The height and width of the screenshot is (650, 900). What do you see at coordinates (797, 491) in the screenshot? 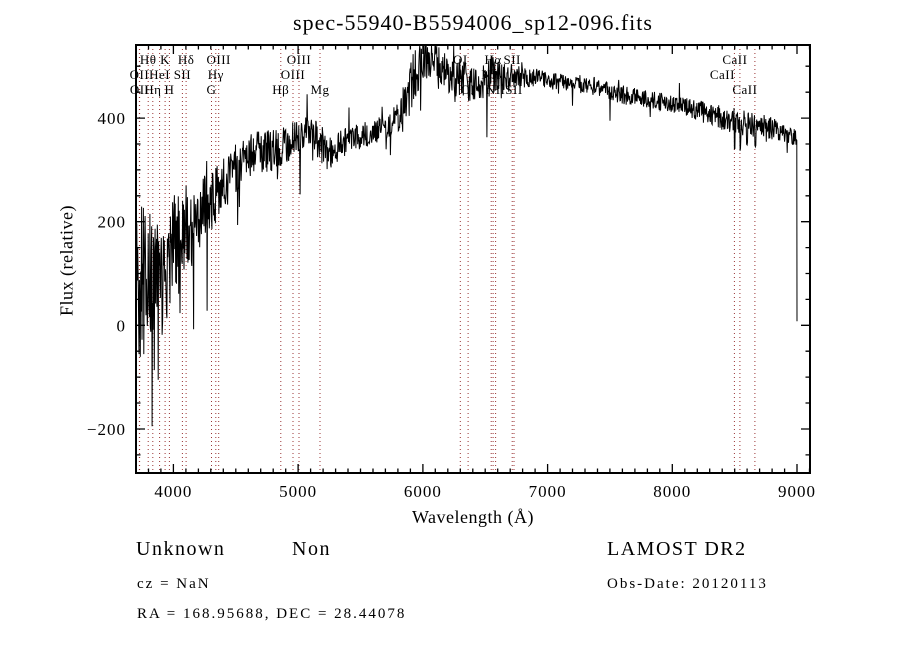
I see `x-tick-label: 9000` at bounding box center [797, 491].